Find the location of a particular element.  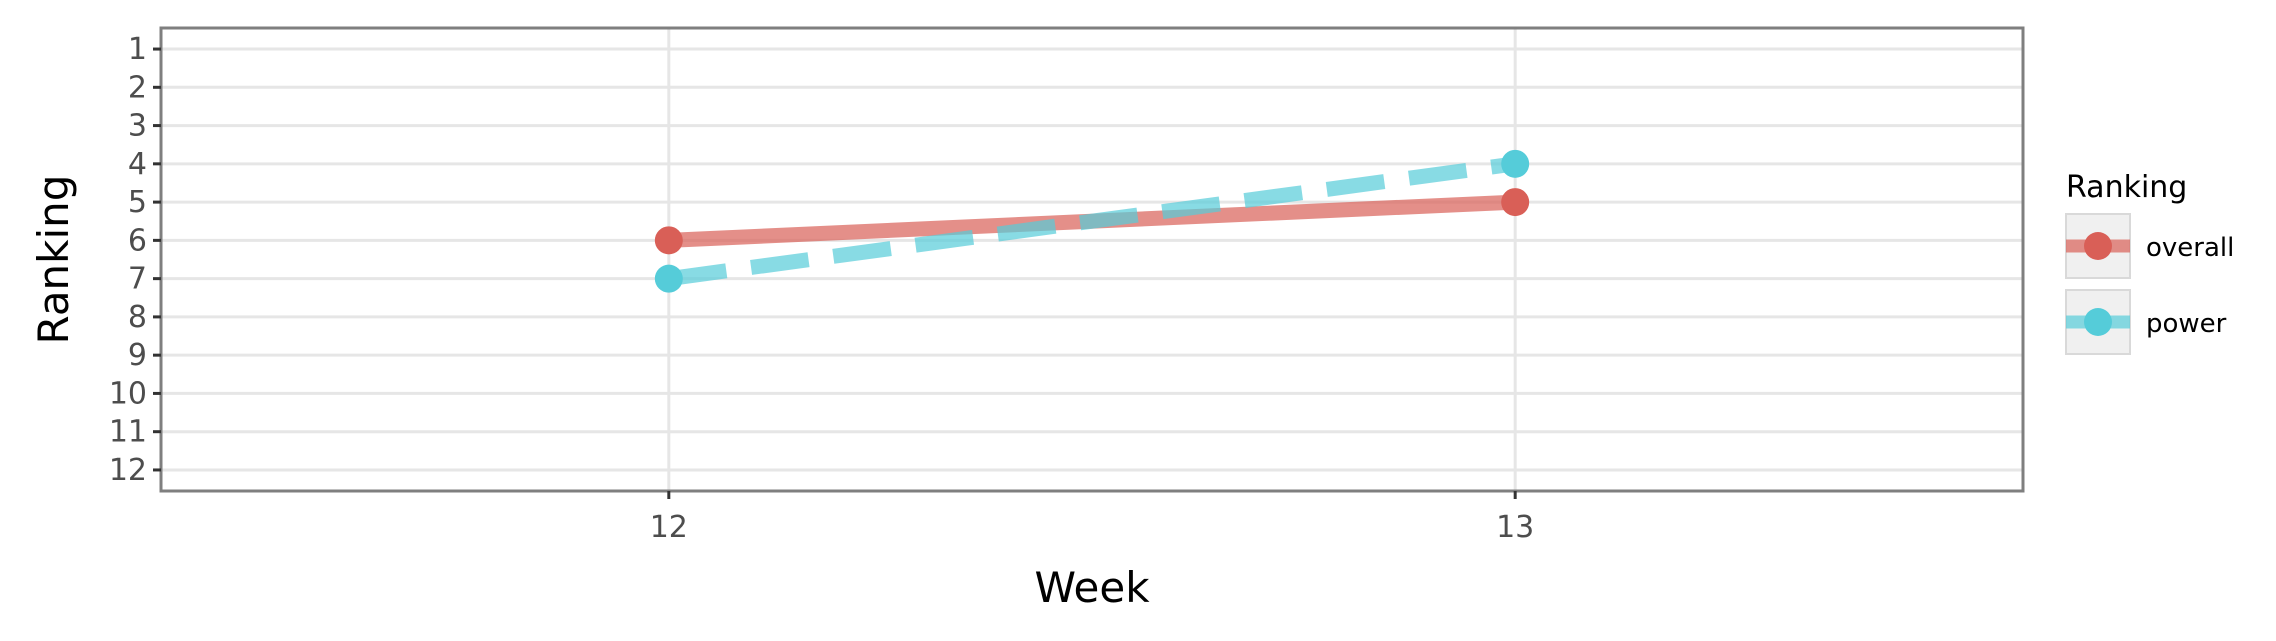

series-line-power is located at coordinates (1092, 221).